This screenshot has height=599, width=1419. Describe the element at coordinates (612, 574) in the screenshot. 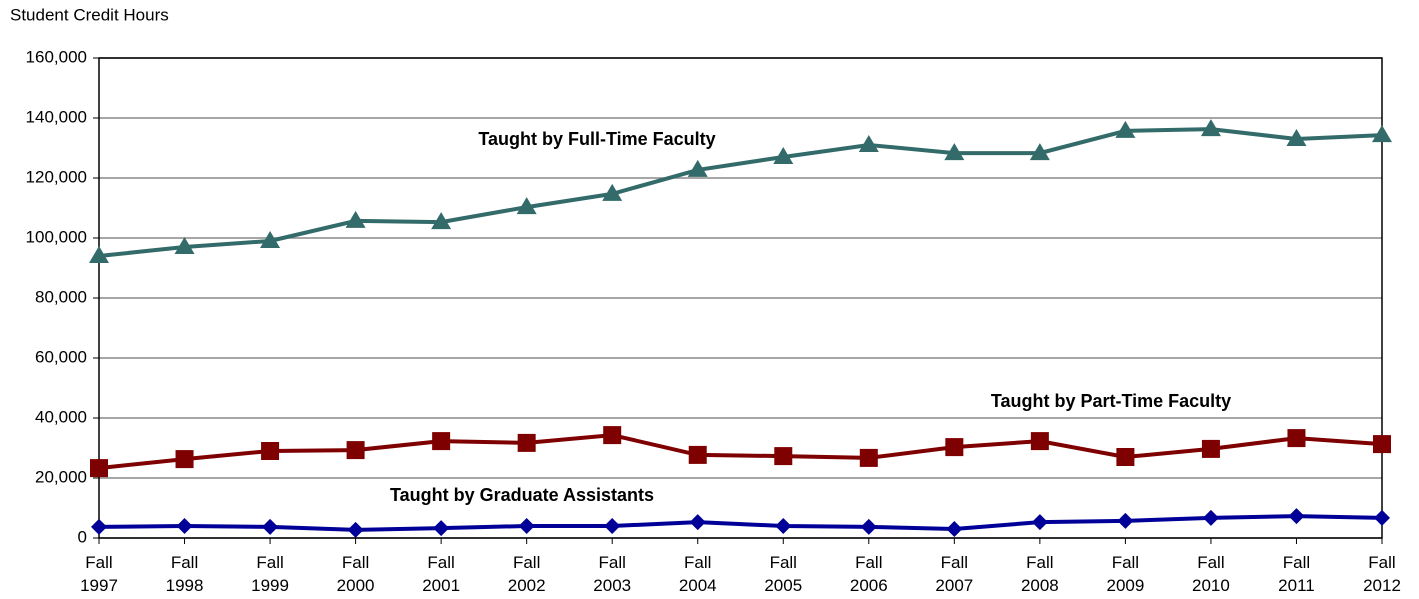

I see `x-tick-label: Fall 2003` at that location.